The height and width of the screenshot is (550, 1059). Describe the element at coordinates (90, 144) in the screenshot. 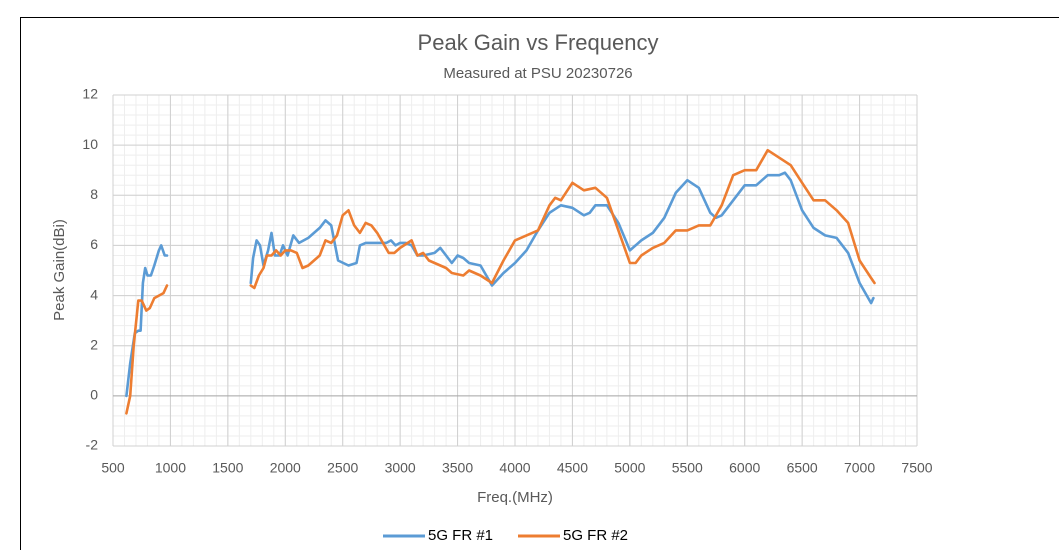

I see `y-tick-label: 10` at that location.